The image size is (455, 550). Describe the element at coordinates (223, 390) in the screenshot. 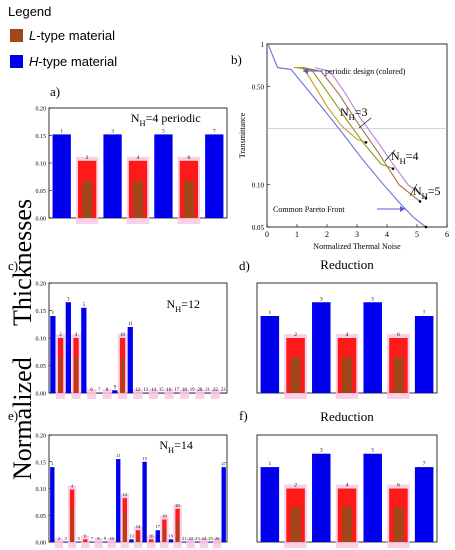

I see `layer-label: 23` at that location.